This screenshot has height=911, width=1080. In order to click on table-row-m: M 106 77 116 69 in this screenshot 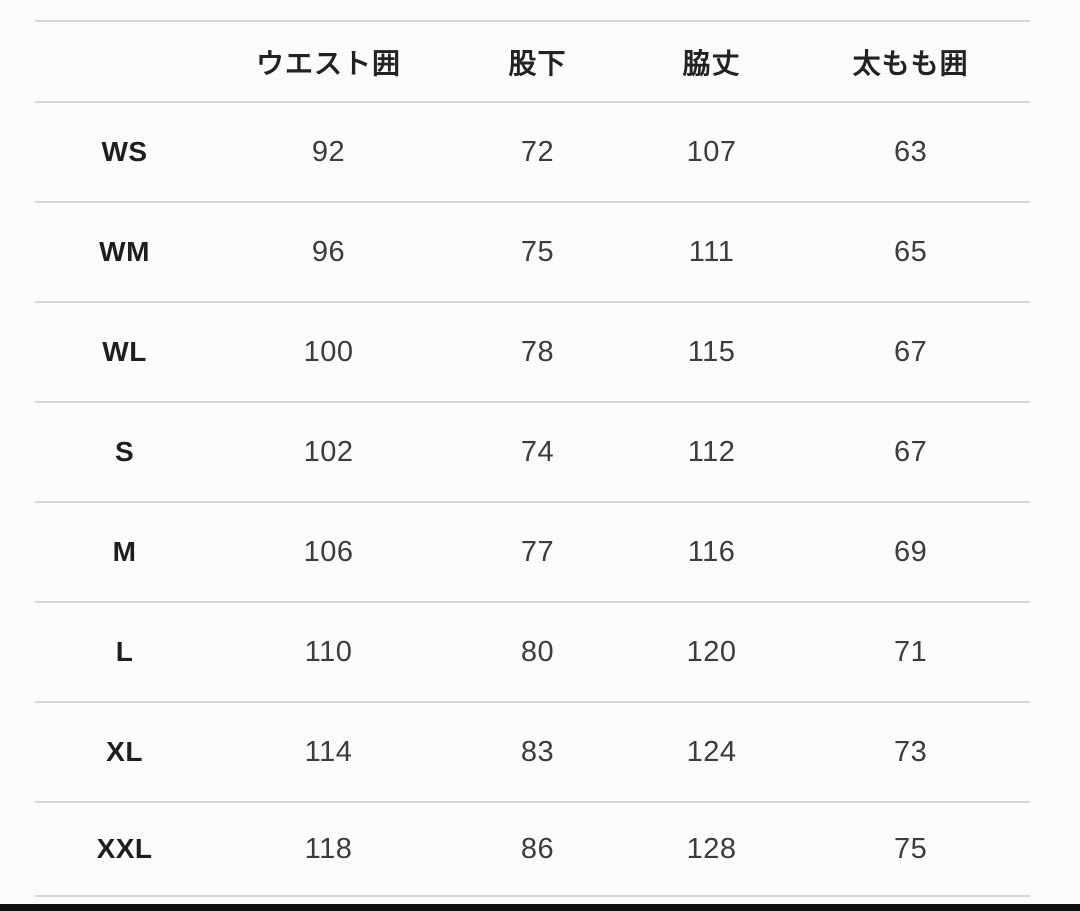, I will do `click(532, 553)`.